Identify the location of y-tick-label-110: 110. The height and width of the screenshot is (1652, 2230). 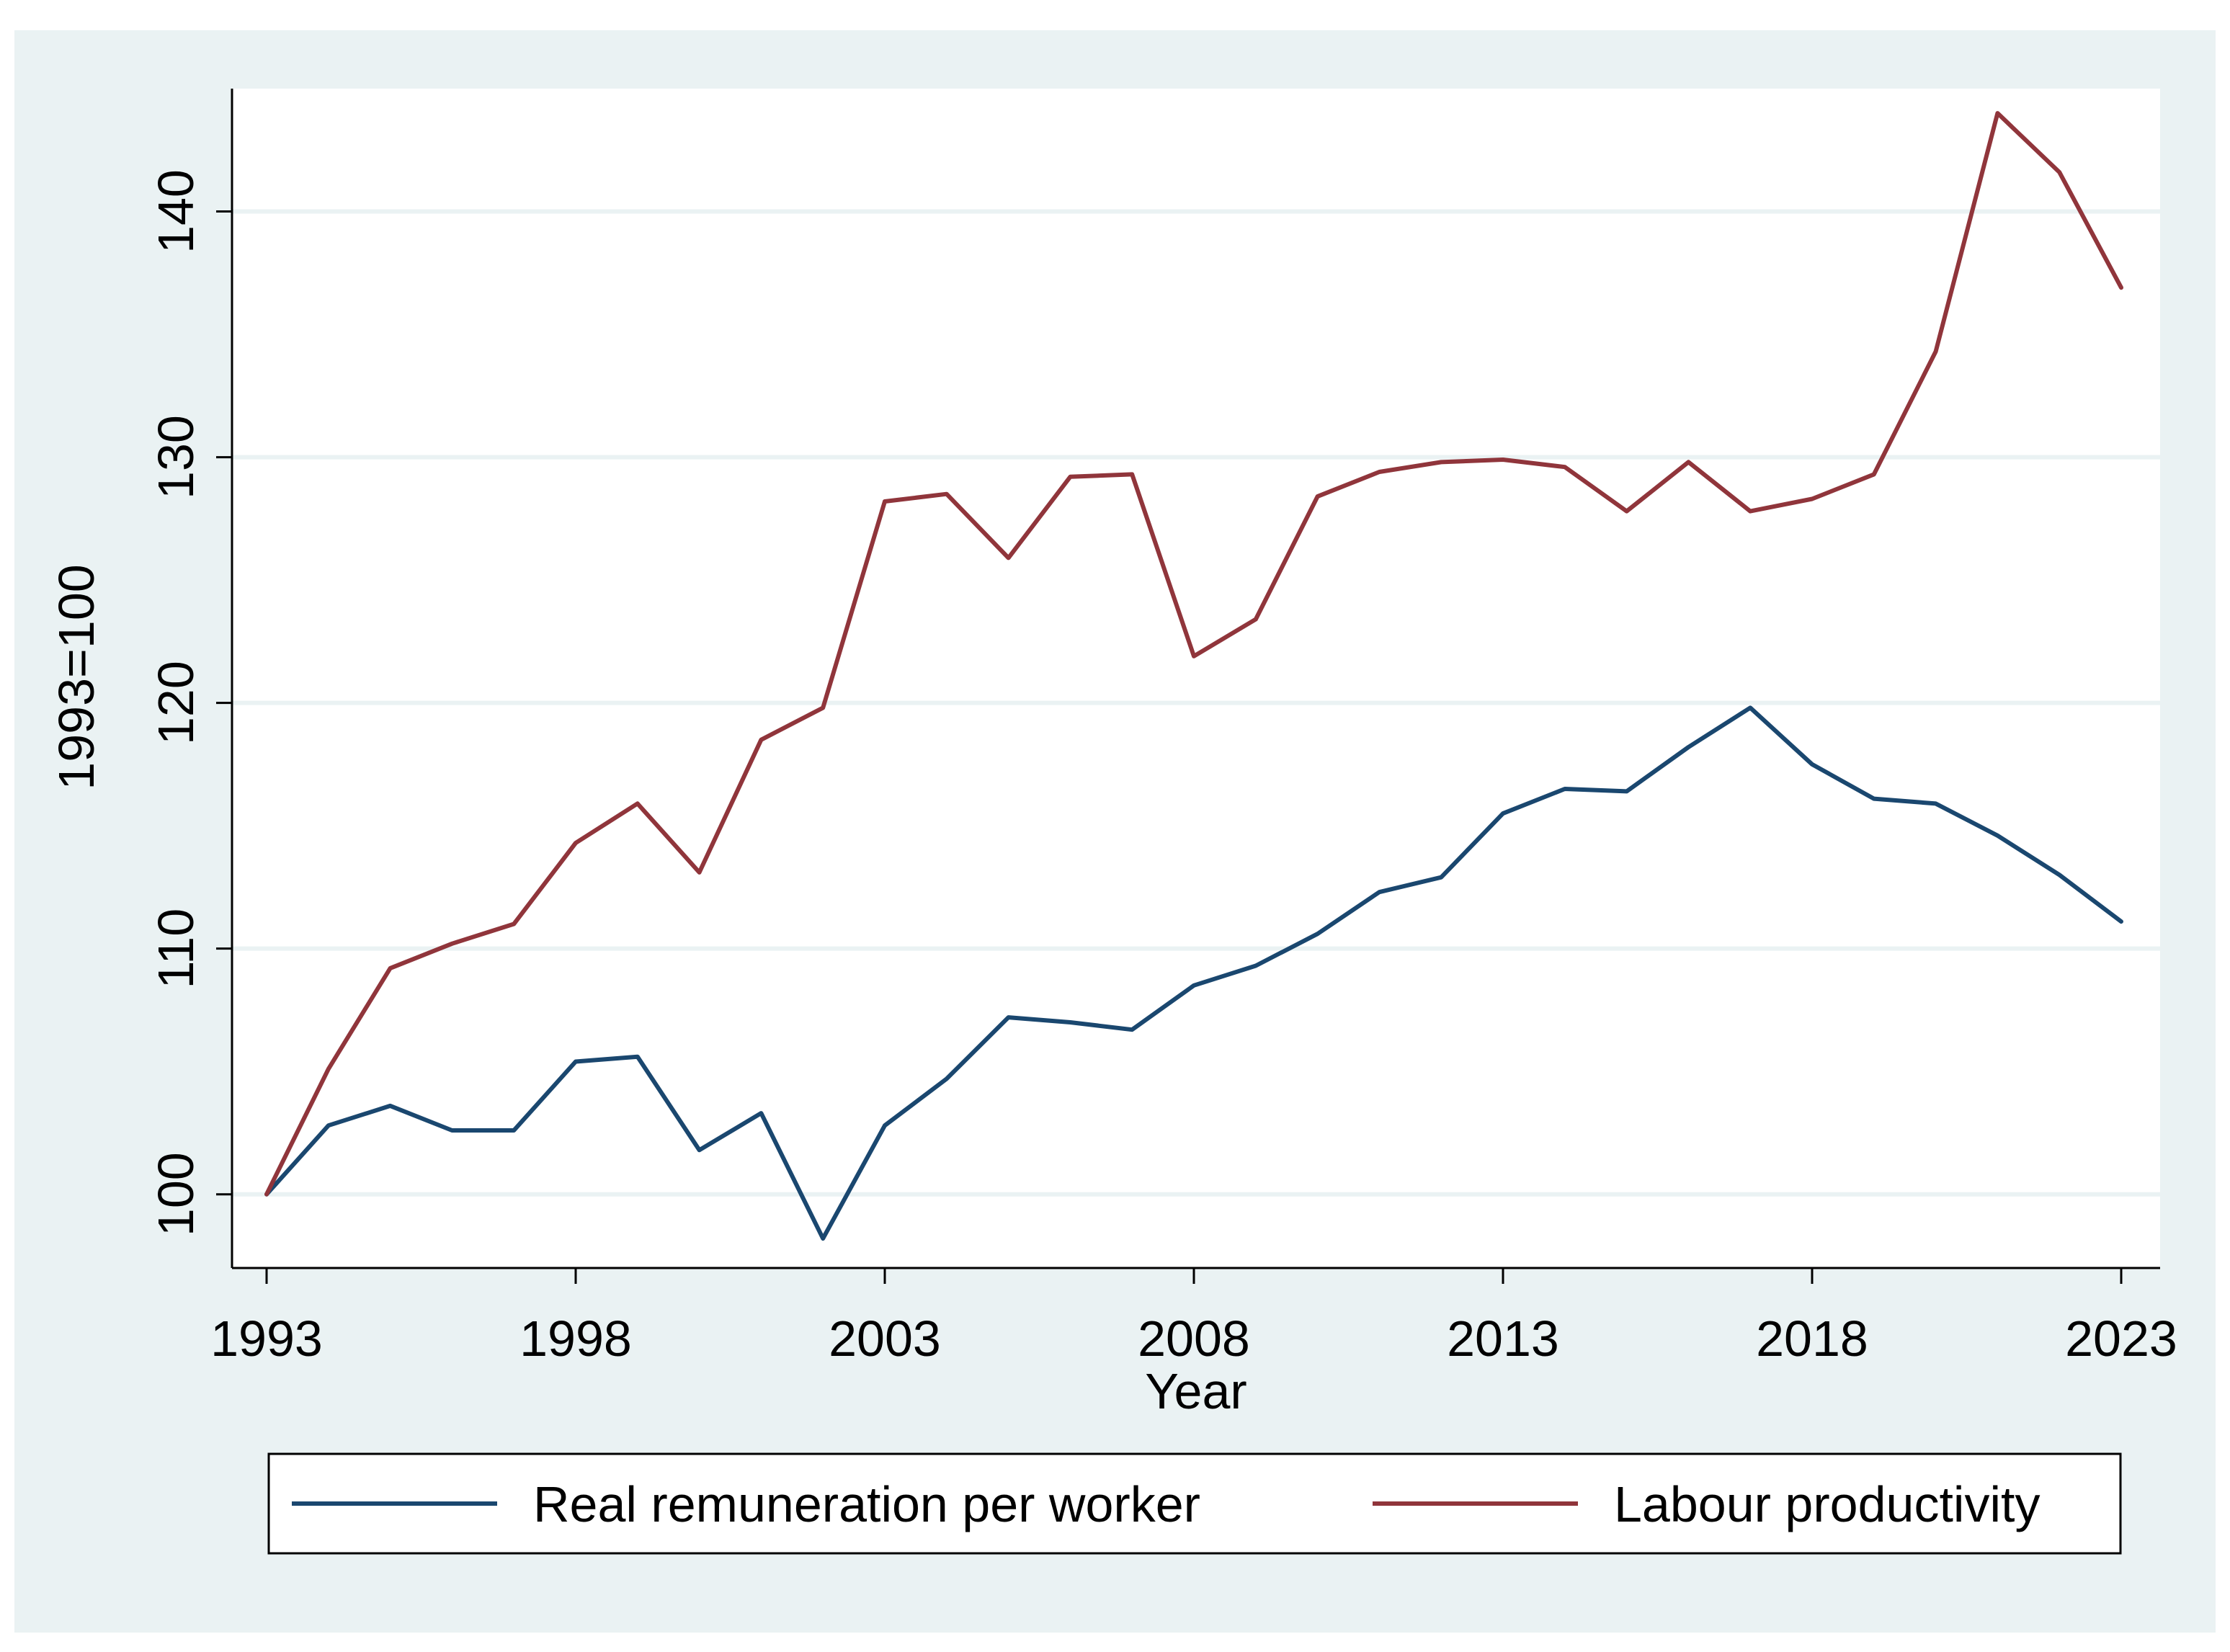
(176, 948).